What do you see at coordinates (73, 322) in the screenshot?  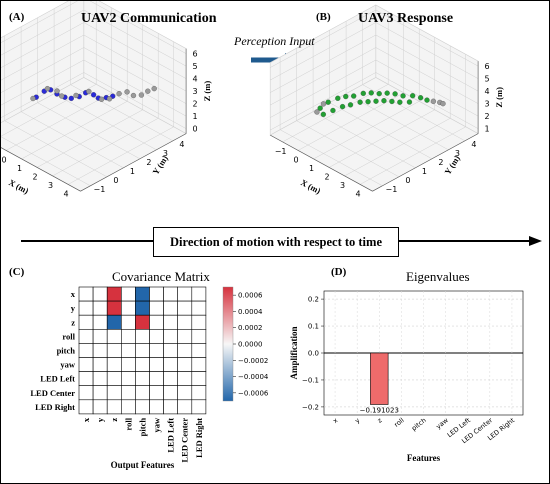 I see `heatmap-row-label: z` at bounding box center [73, 322].